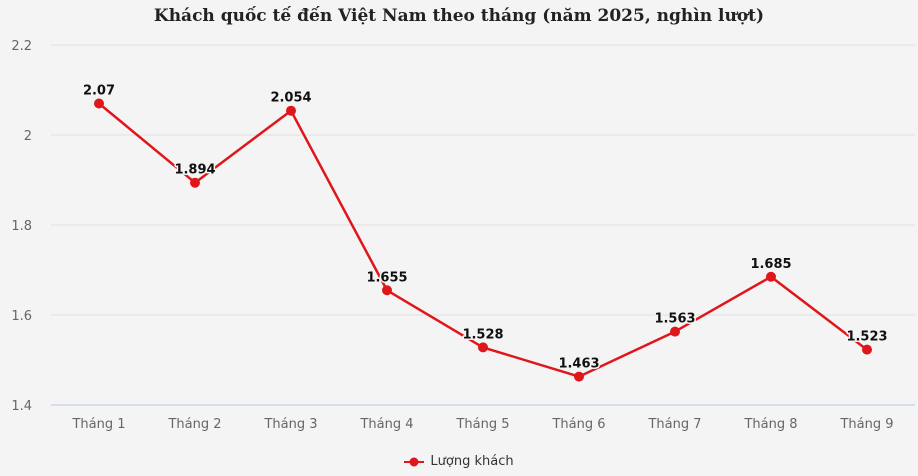  I want to click on data-label: 1.563, so click(674, 319).